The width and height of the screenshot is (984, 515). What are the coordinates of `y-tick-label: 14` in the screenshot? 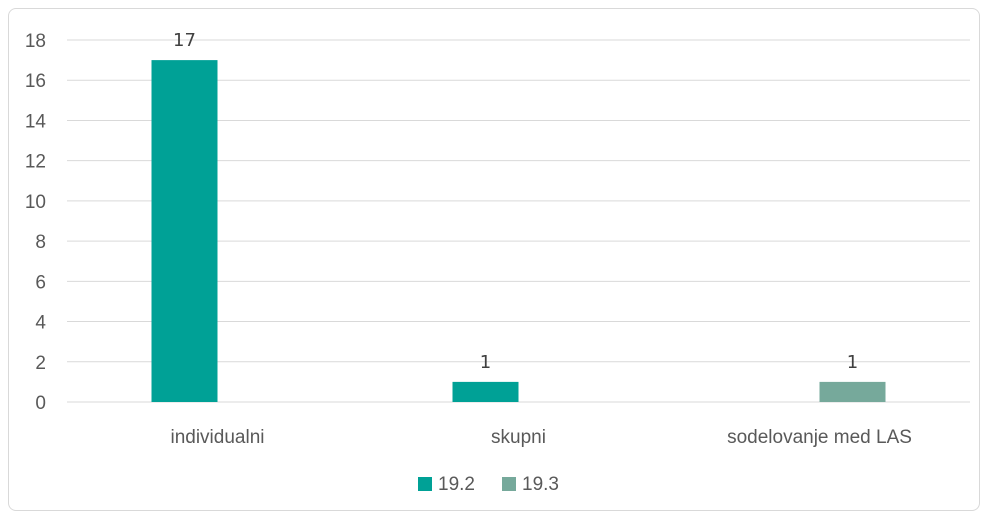 It's located at (36, 121).